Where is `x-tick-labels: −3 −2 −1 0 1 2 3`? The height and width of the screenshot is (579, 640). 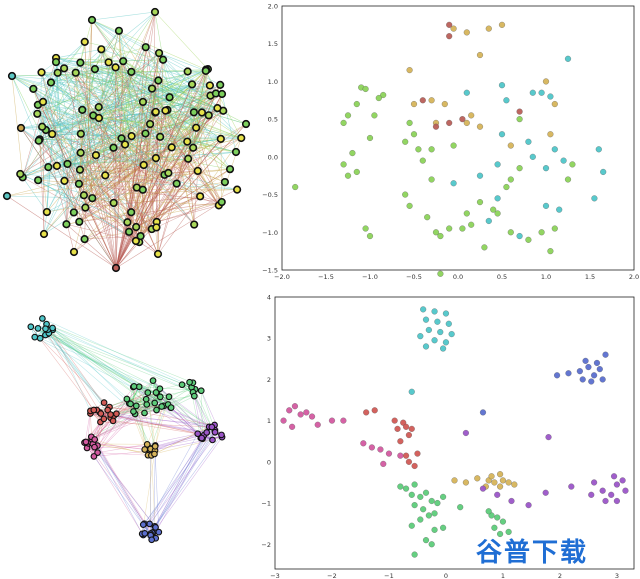
x-tick-labels: −3 −2 −1 0 1 2 3 is located at coordinates (444, 575).